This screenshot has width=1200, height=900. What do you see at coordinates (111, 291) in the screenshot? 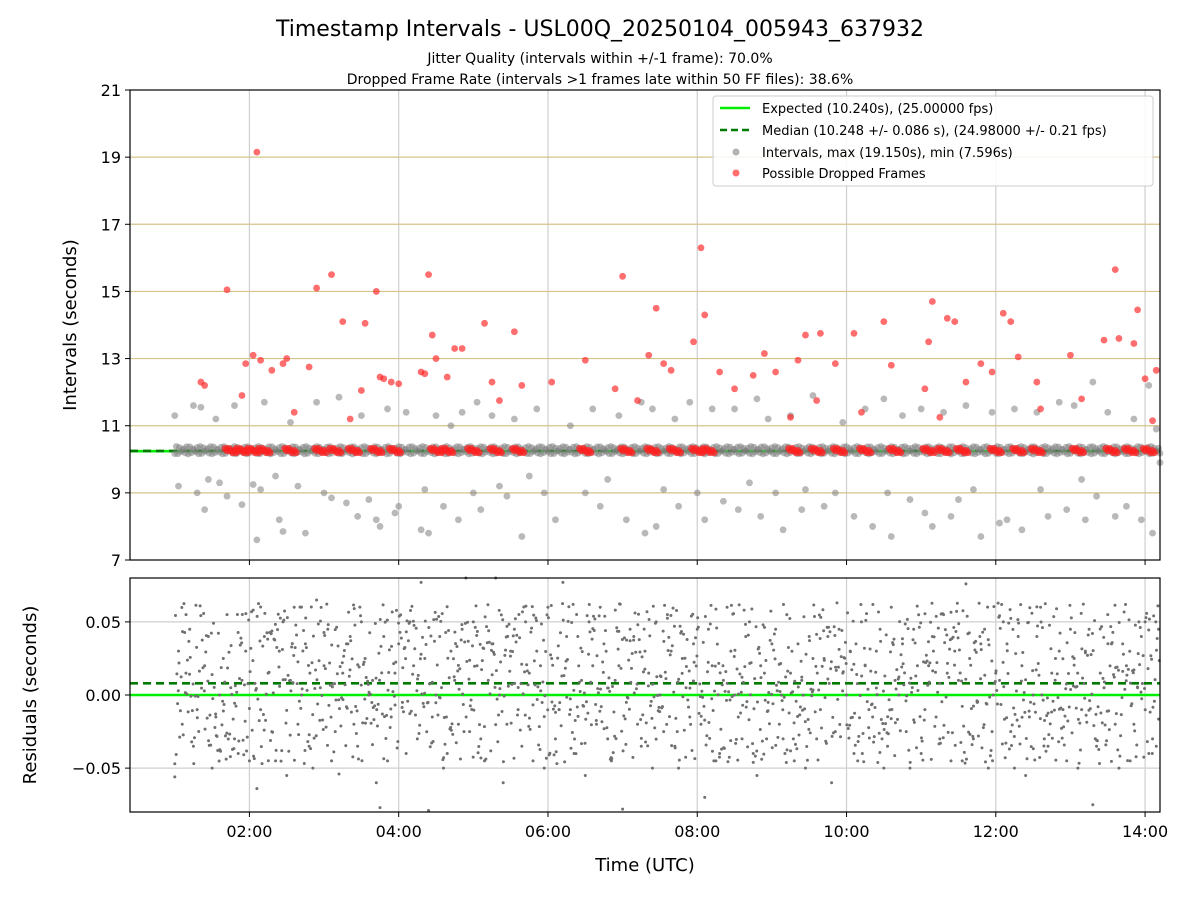
I see `y-tick-label: 15` at bounding box center [111, 291].